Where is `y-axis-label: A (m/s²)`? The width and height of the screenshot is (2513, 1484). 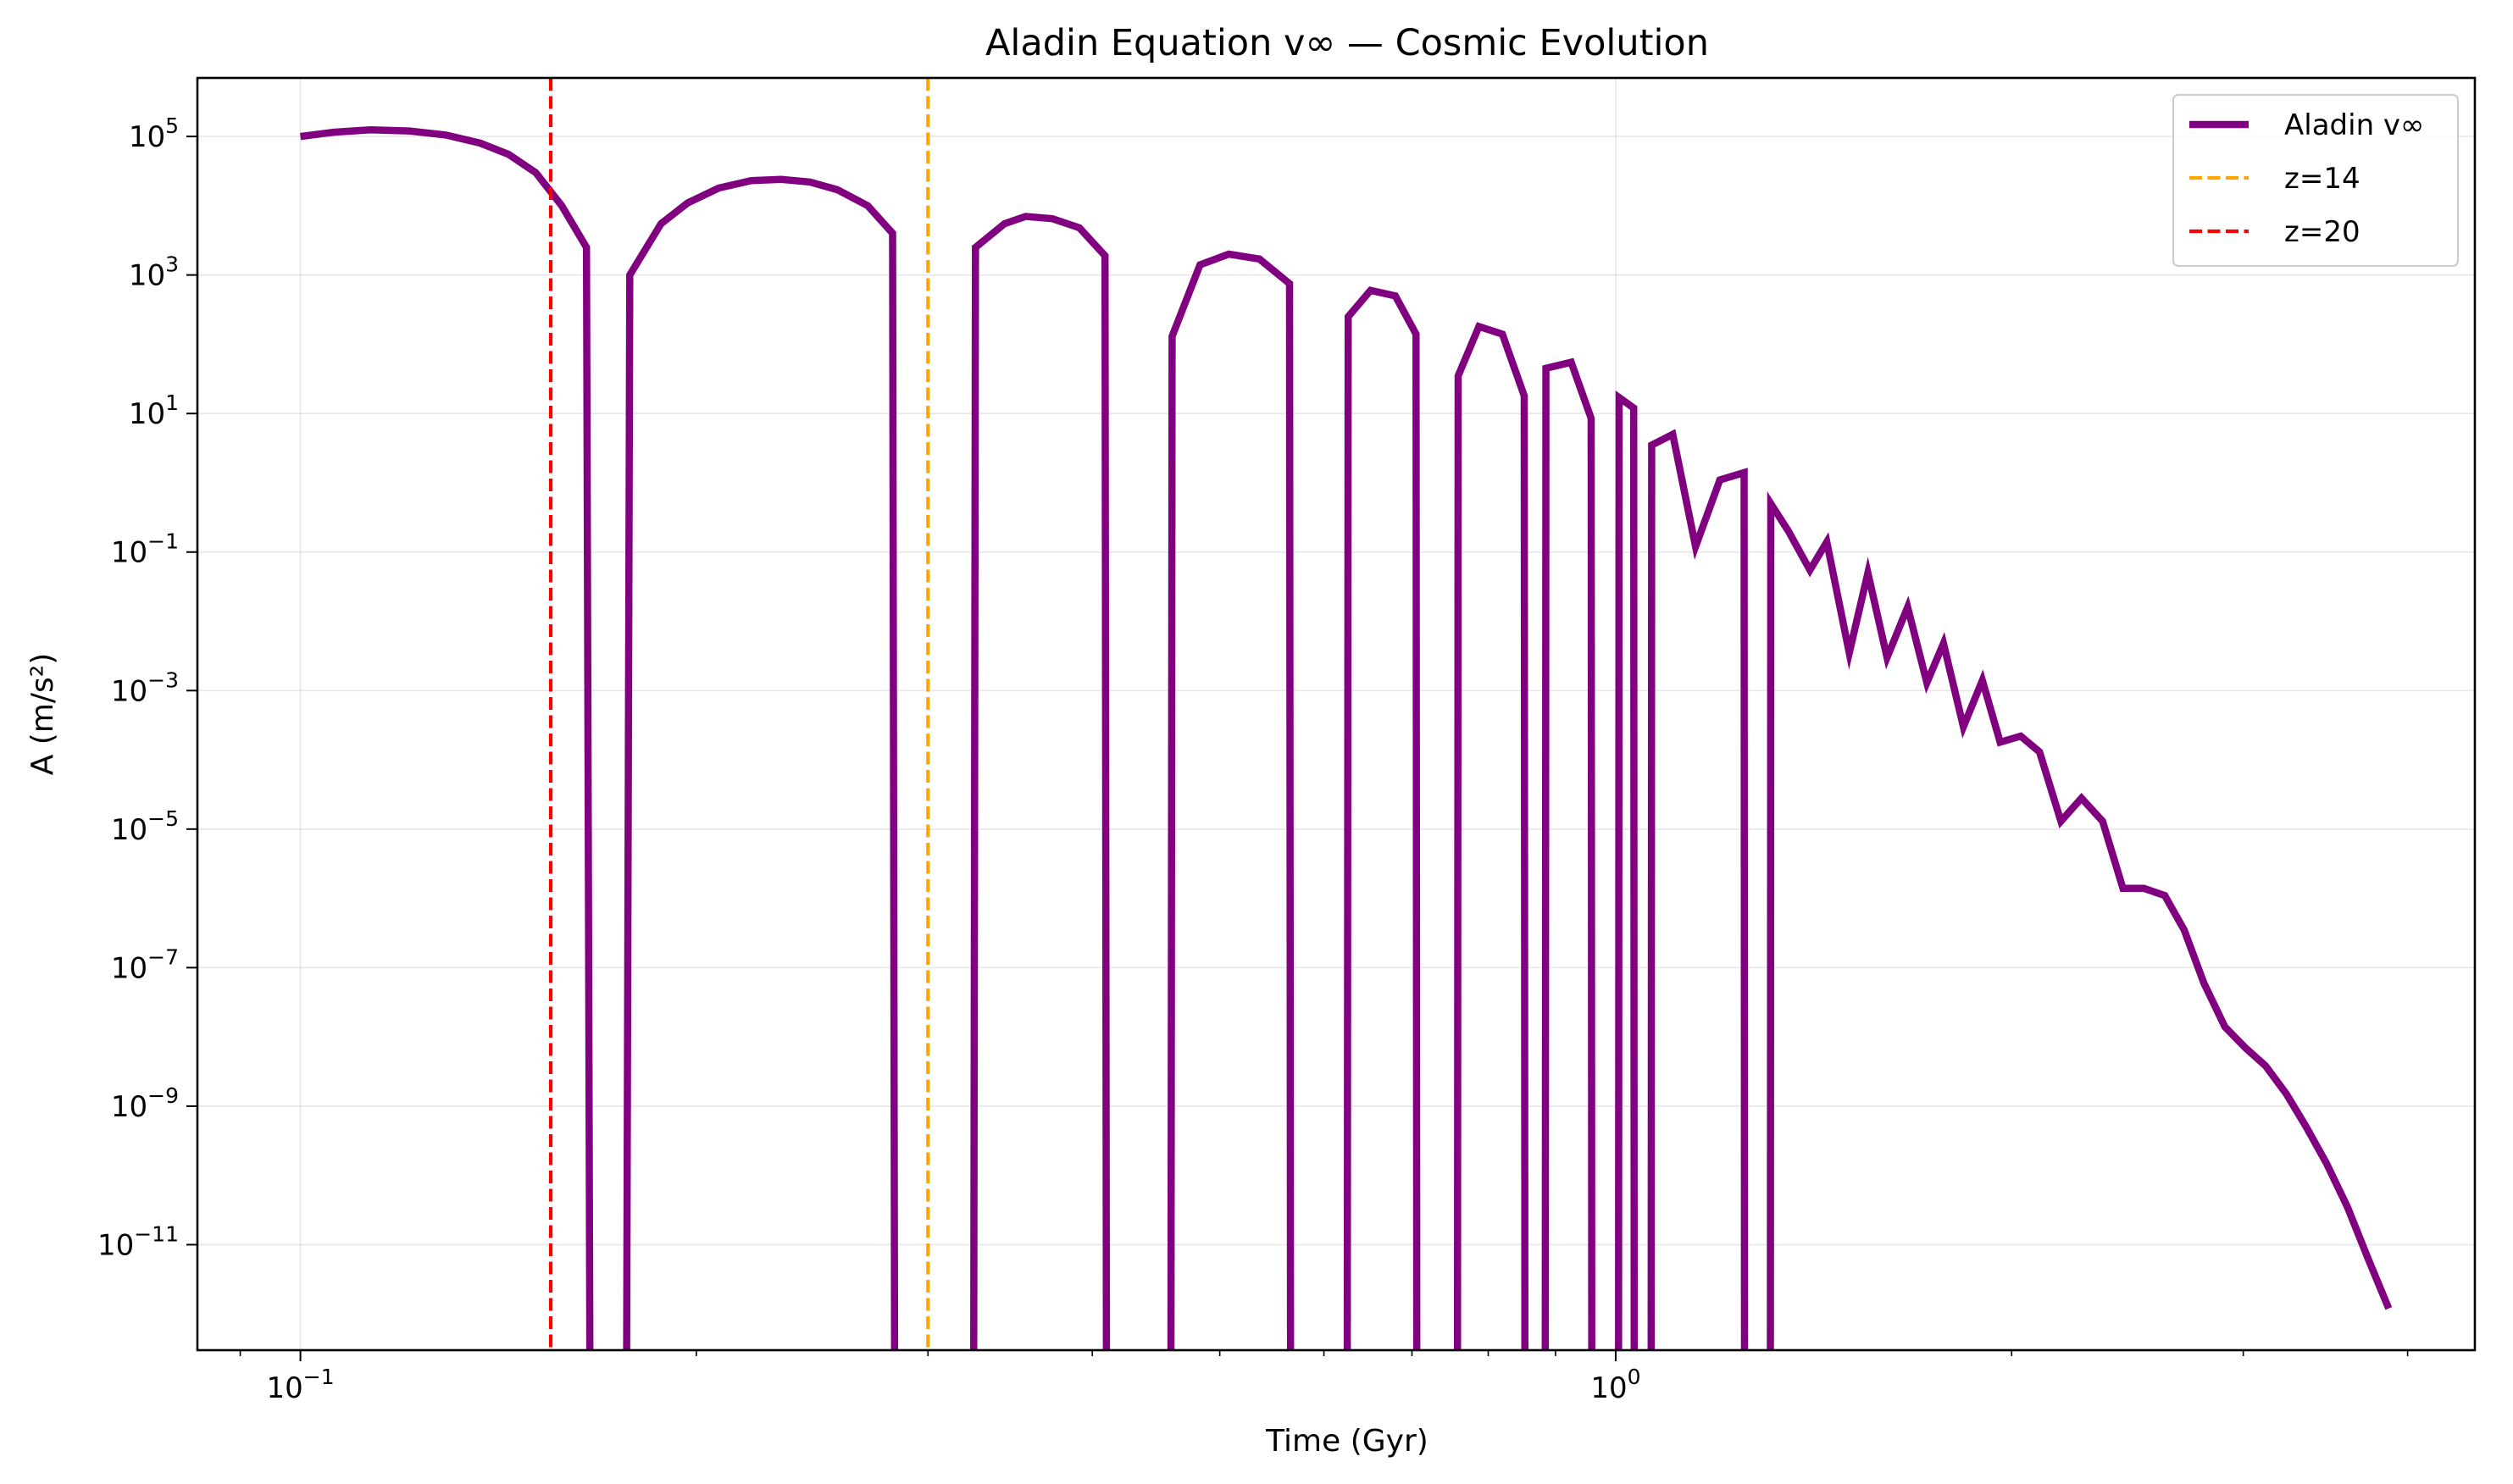 y-axis-label: A (m/s²) is located at coordinates (43, 714).